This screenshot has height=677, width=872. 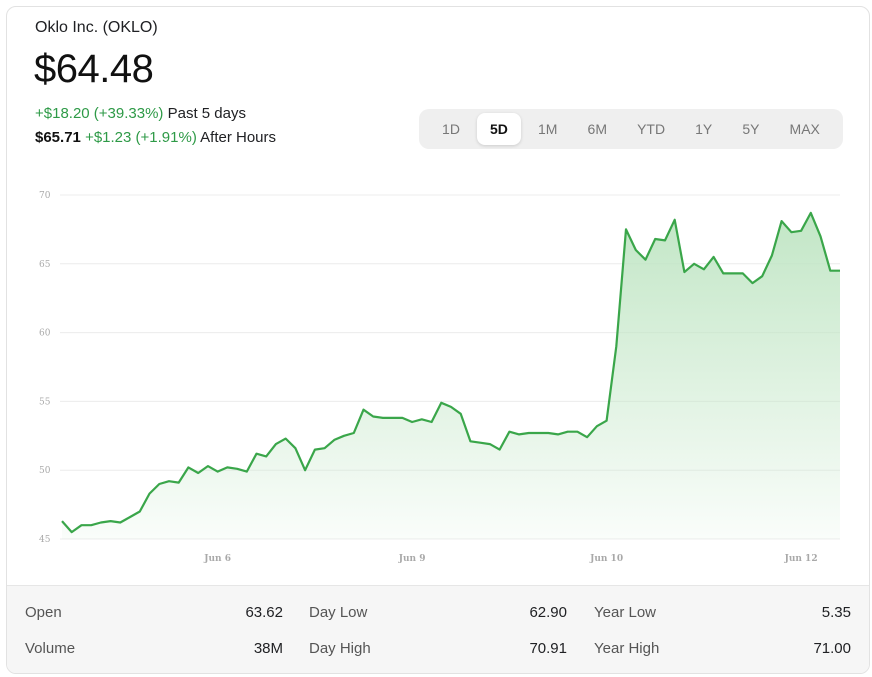 I want to click on range-6m-button: 6M, so click(x=597, y=129).